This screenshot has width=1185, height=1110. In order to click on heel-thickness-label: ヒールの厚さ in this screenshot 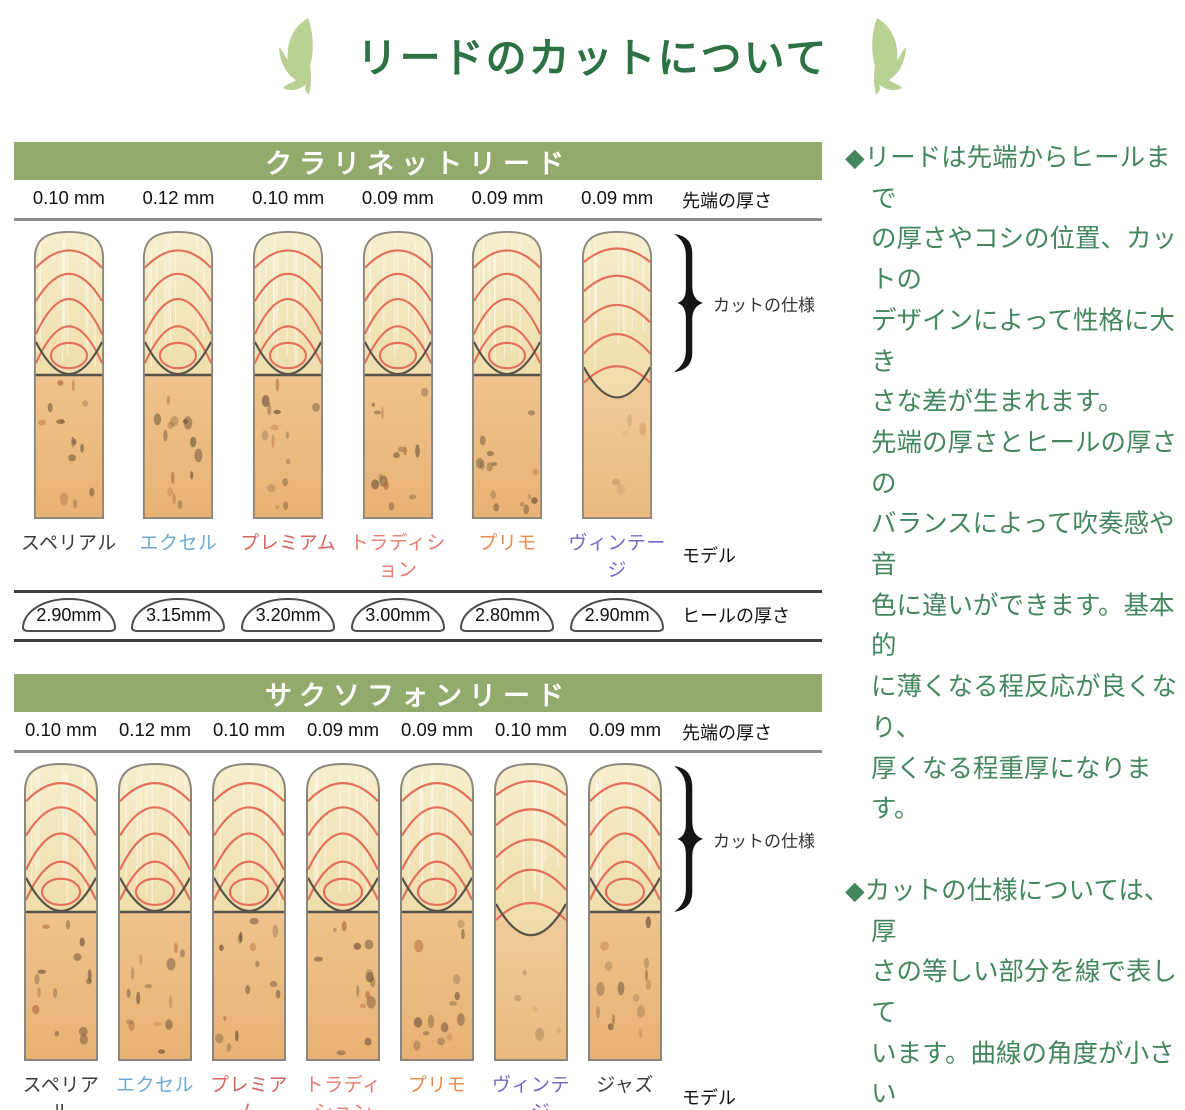, I will do `click(735, 616)`.